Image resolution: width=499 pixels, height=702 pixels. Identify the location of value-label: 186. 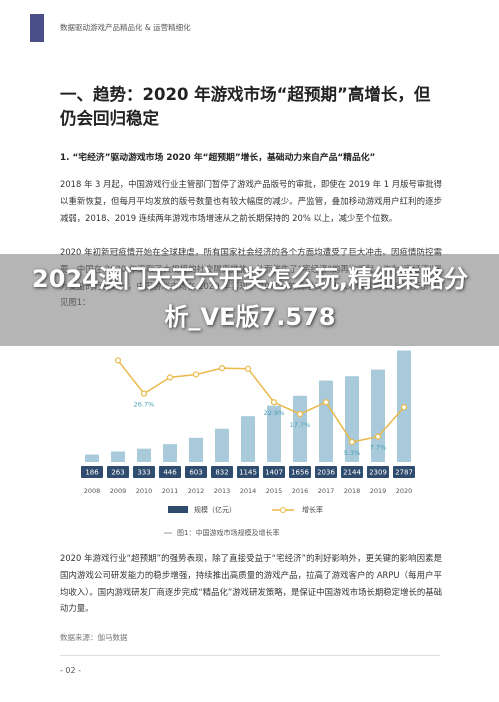
(92, 473).